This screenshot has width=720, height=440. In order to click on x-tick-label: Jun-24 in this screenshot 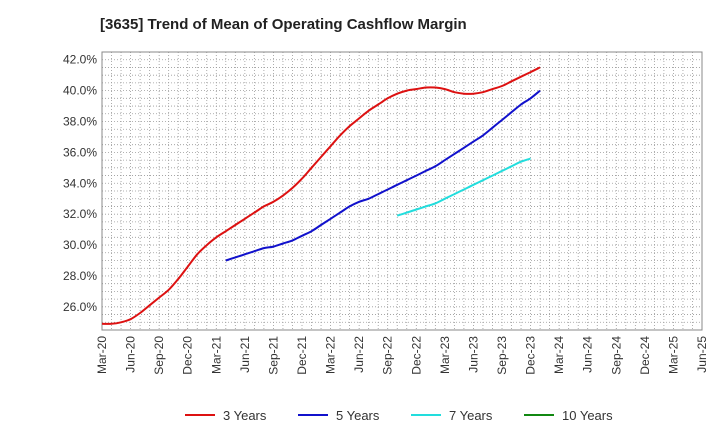, I will do `click(588, 354)`.